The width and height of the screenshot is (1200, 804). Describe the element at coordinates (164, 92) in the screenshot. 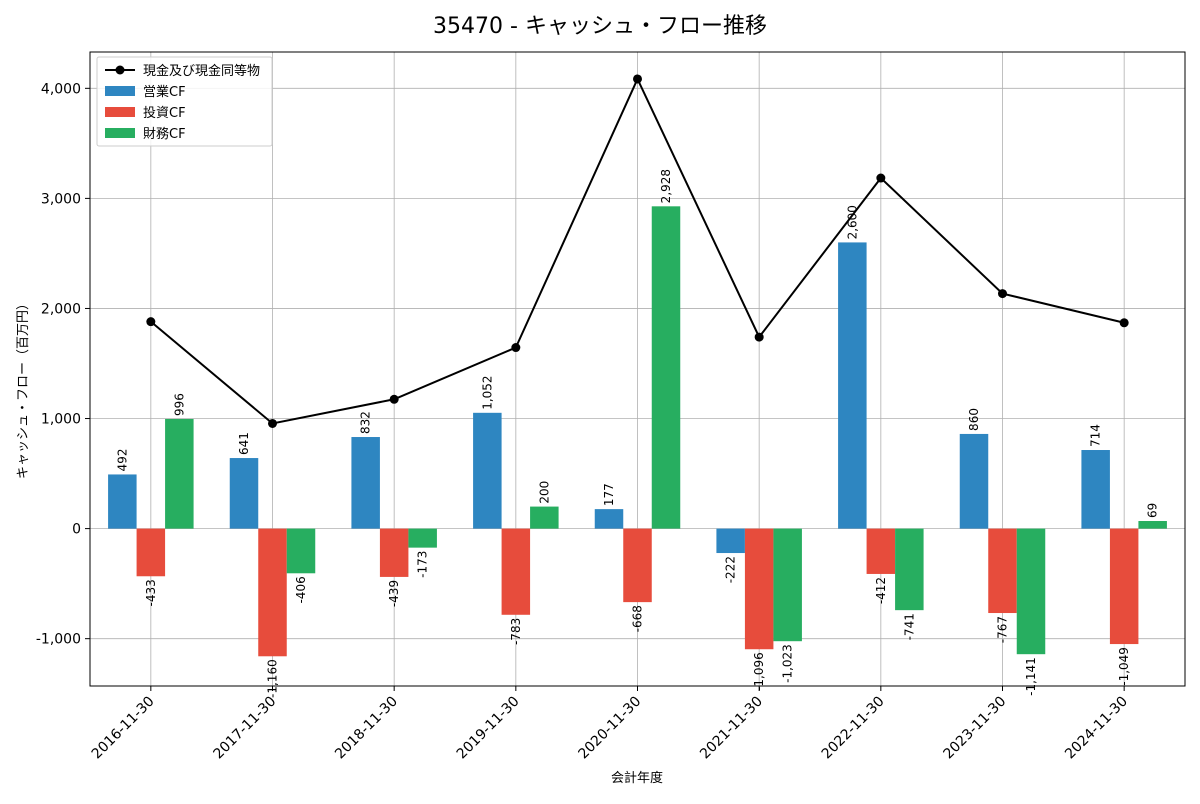

I see `legend-label: 営業CF` at that location.